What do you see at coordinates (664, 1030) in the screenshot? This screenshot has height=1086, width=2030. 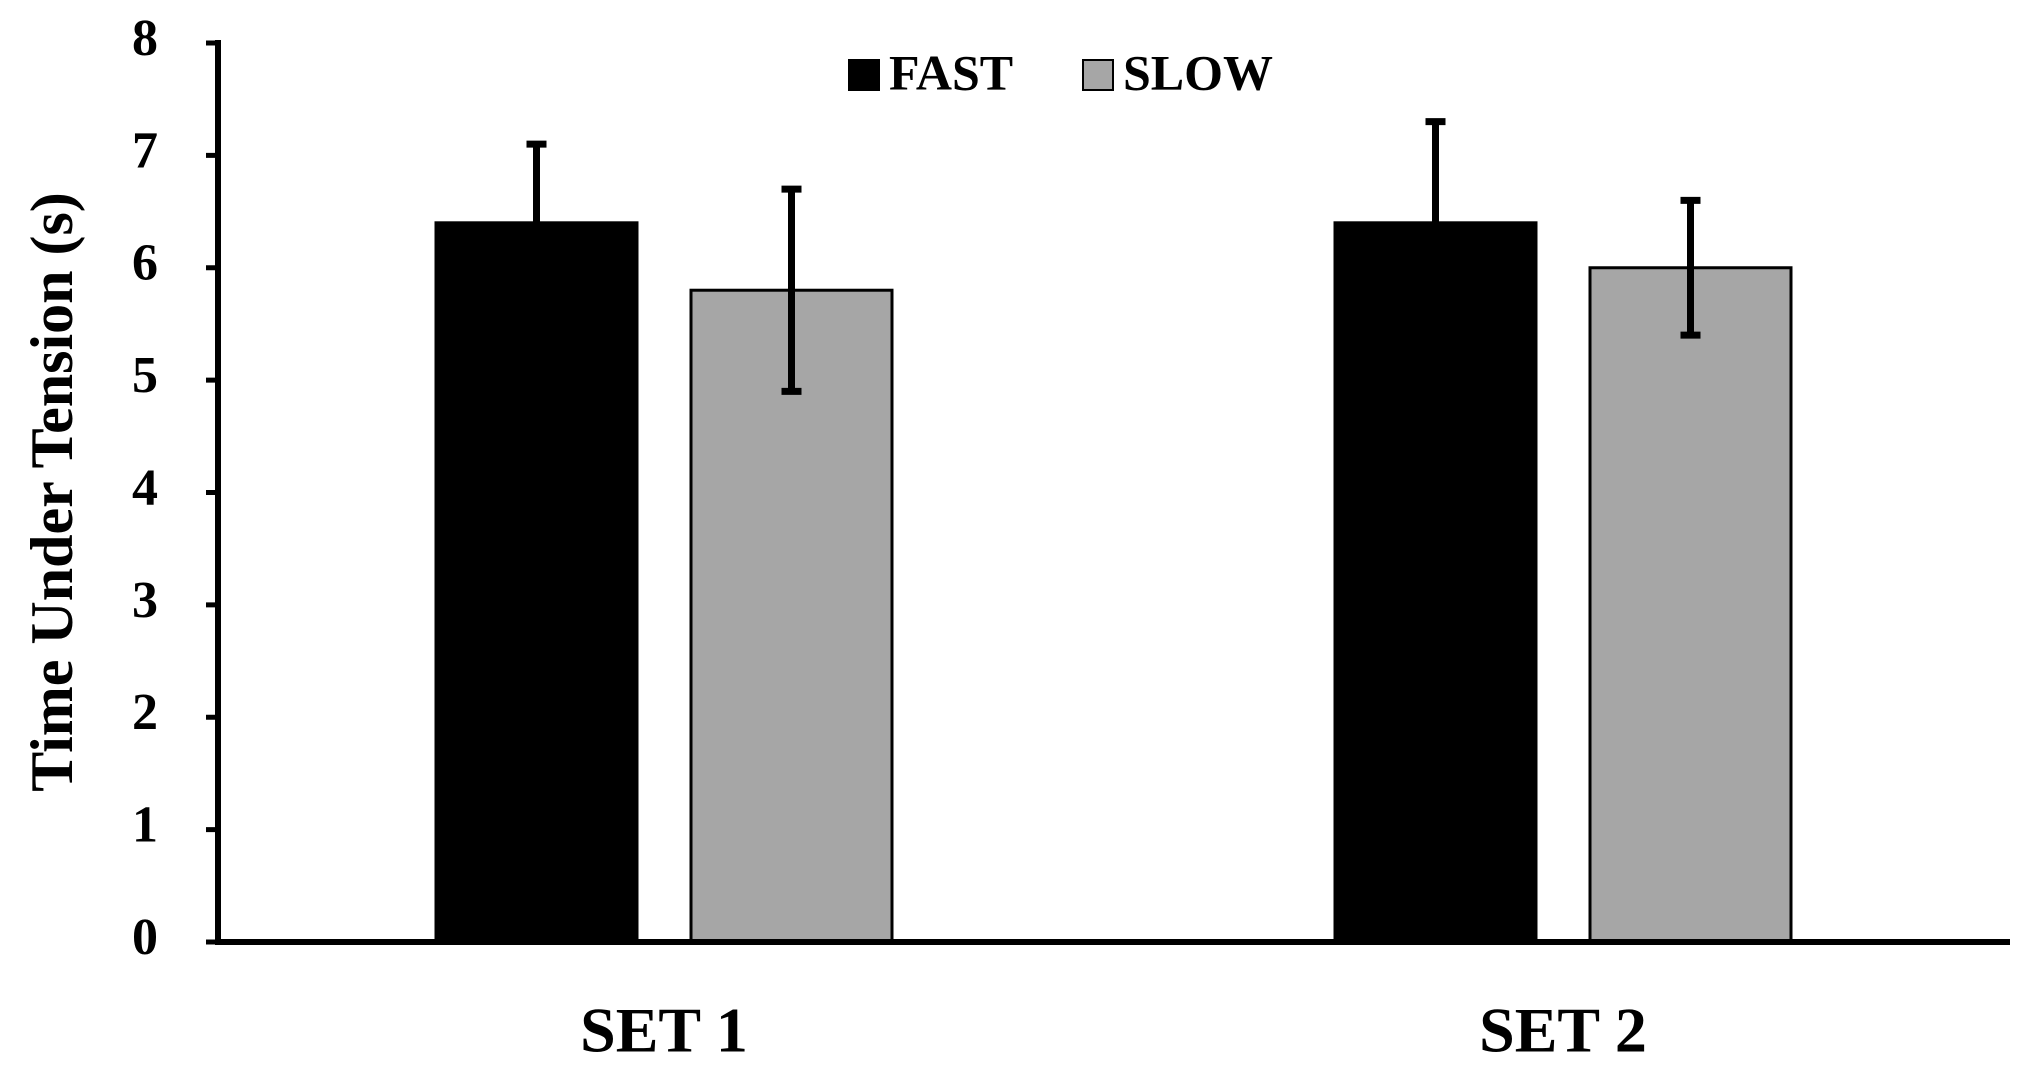 I see `x-tick-label: SET 1` at bounding box center [664, 1030].